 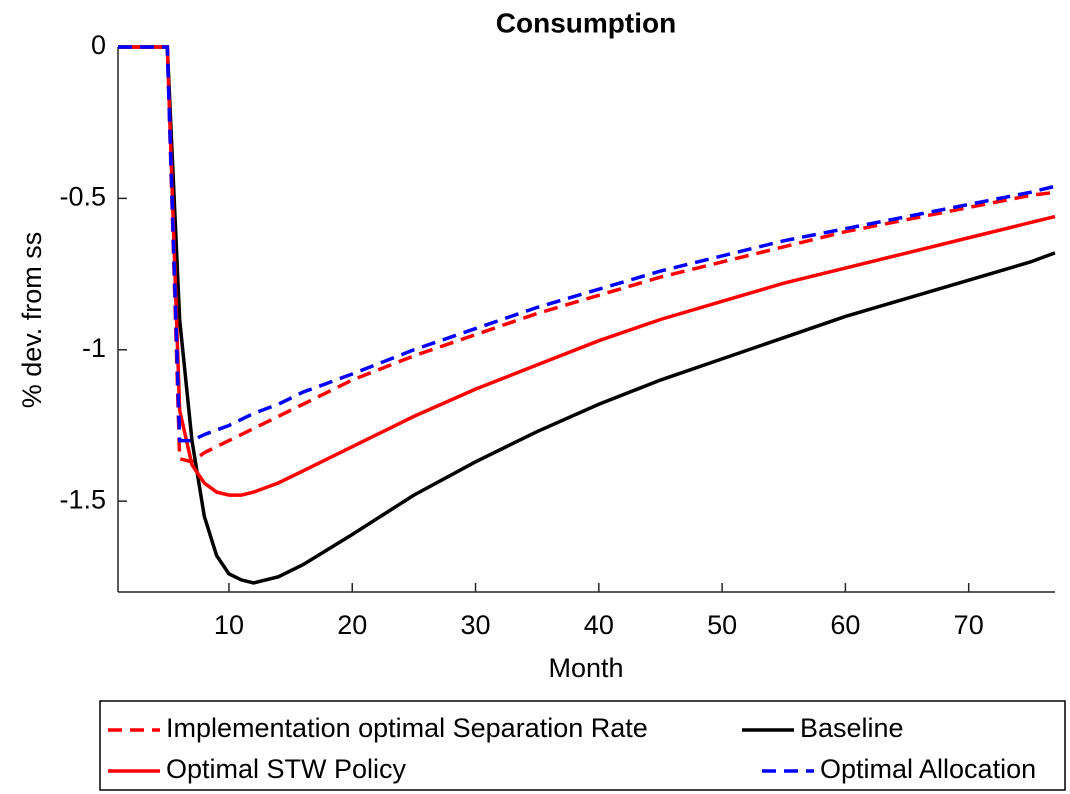 I want to click on legend-label: Implementation optimal Separation Rate, so click(x=407, y=728).